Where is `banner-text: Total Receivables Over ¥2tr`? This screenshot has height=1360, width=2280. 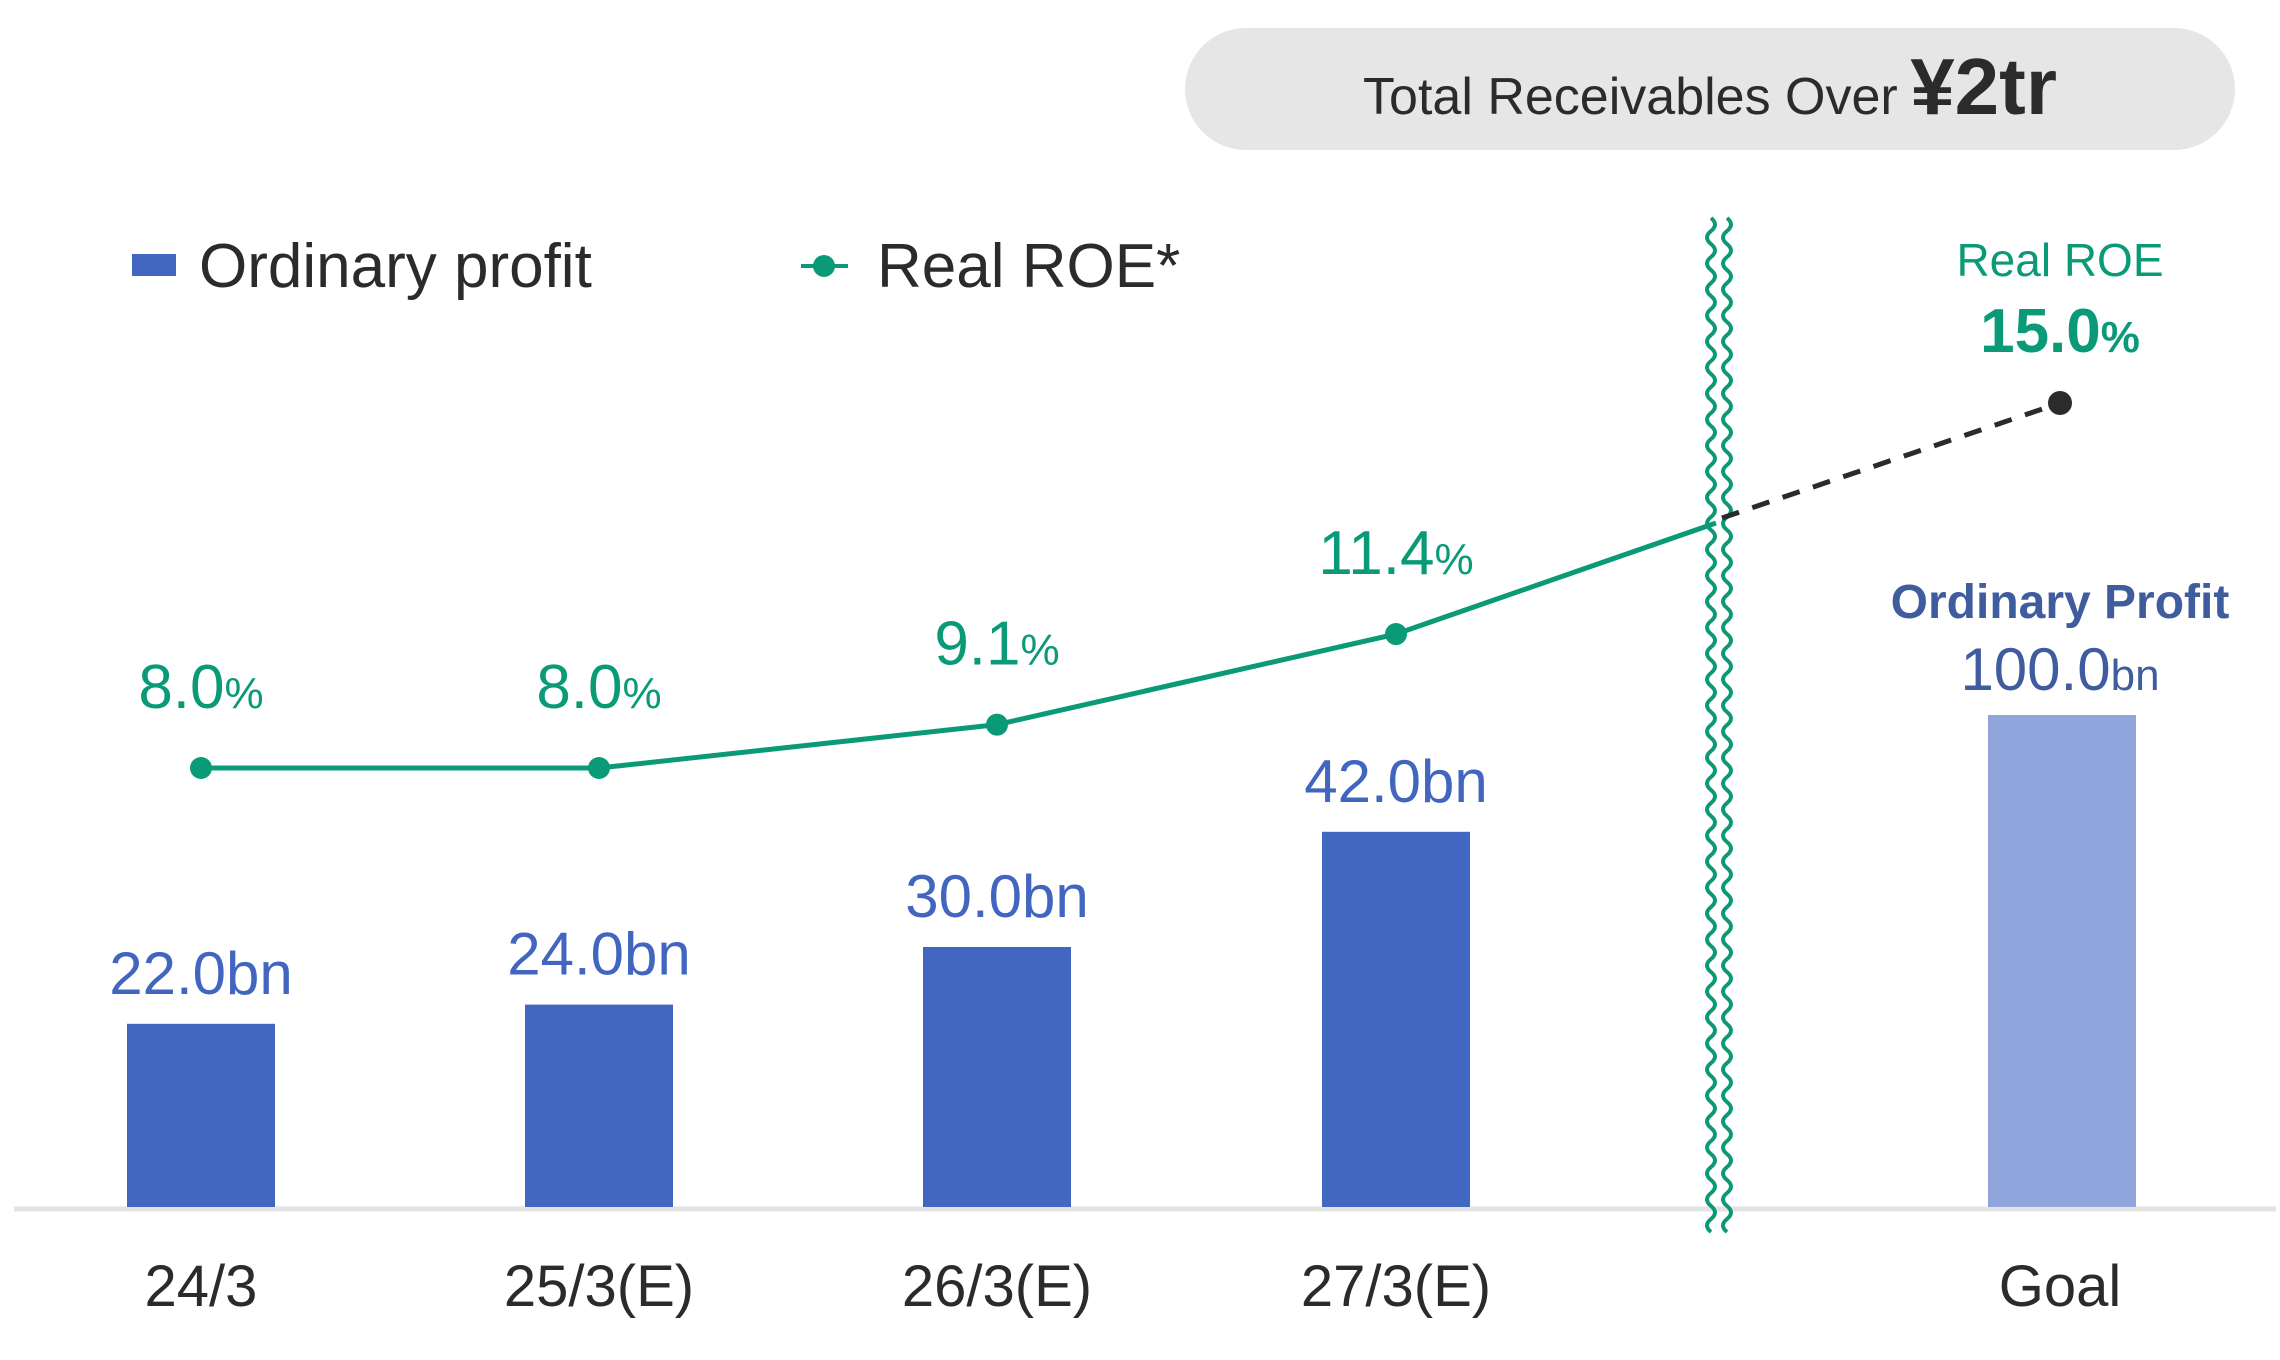
banner-text: Total Receivables Over ¥2tr is located at coordinates (1710, 86).